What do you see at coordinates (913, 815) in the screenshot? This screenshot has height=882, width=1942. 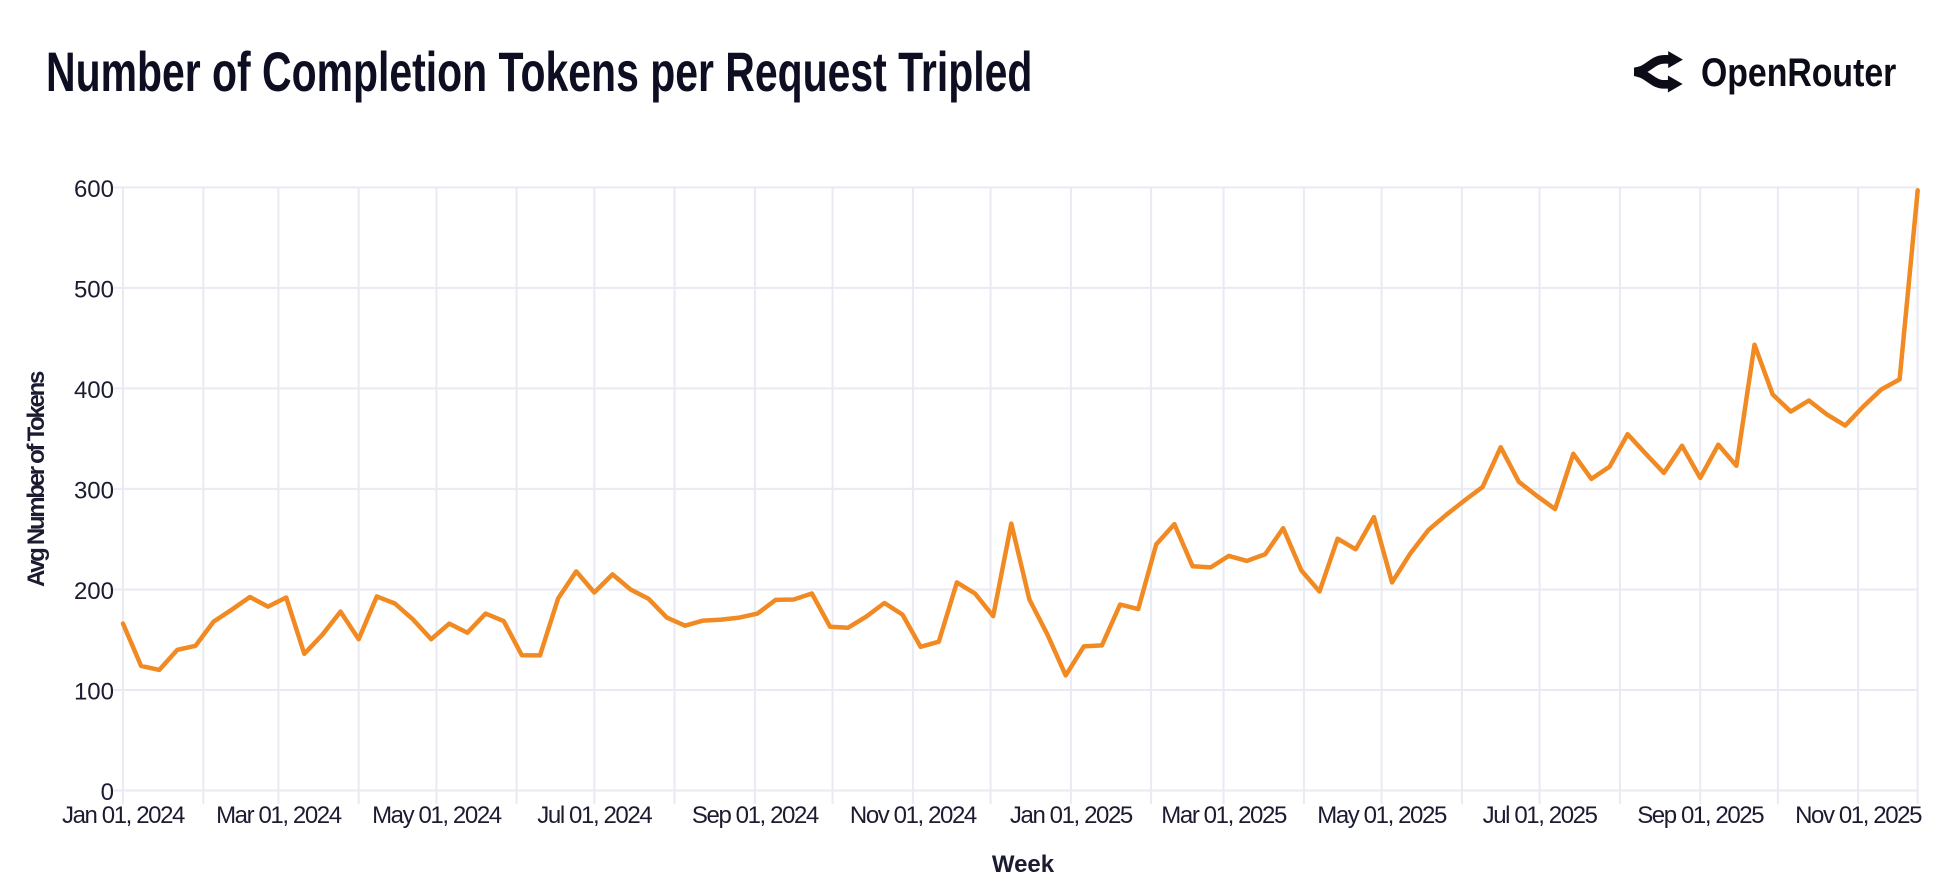 I see `svg-text: Nov 01, 2024` at bounding box center [913, 815].